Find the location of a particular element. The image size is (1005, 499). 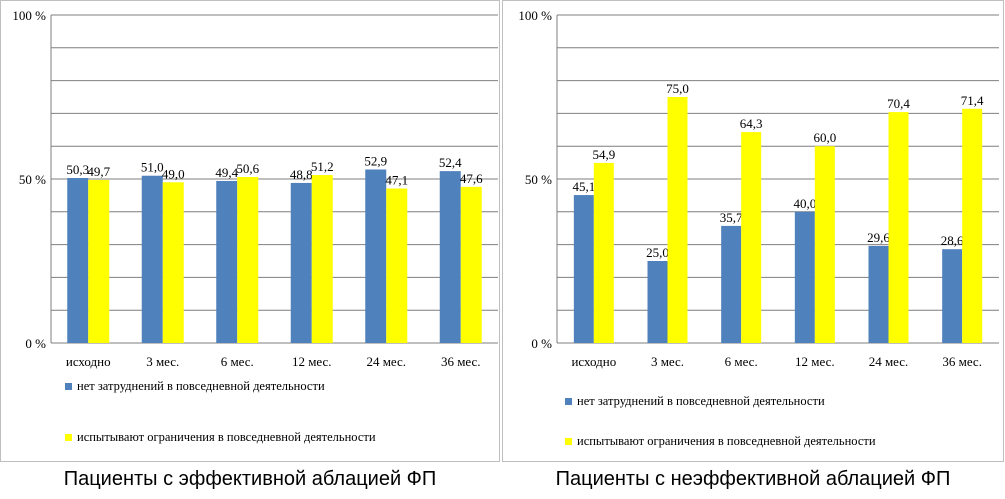

data-label: 52,4 is located at coordinates (450, 162).